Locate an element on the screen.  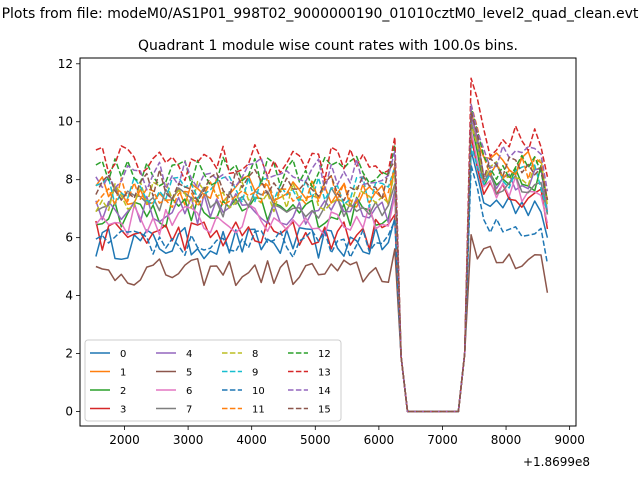
x-tick-label-3000: 3000 is located at coordinates (188, 440).